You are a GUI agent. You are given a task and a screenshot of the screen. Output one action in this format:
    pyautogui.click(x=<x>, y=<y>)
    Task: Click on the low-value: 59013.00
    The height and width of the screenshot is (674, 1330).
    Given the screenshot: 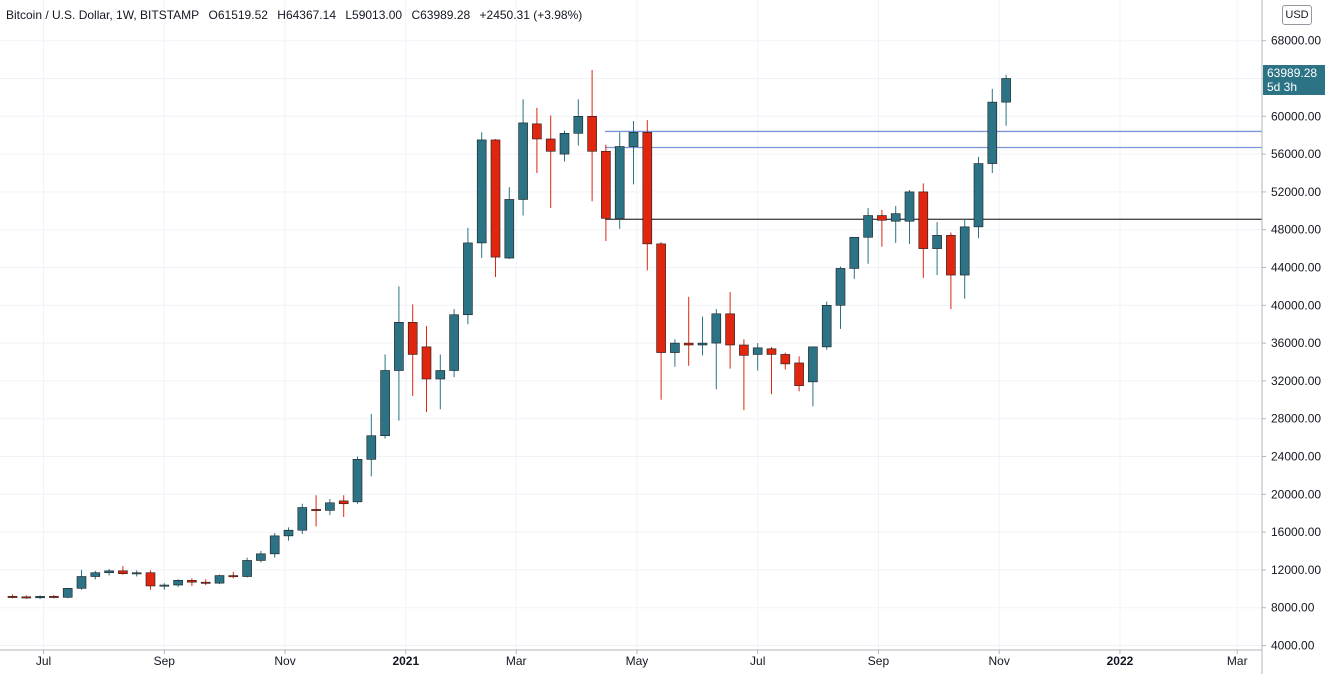 What is the action you would take?
    pyautogui.click(x=377, y=15)
    